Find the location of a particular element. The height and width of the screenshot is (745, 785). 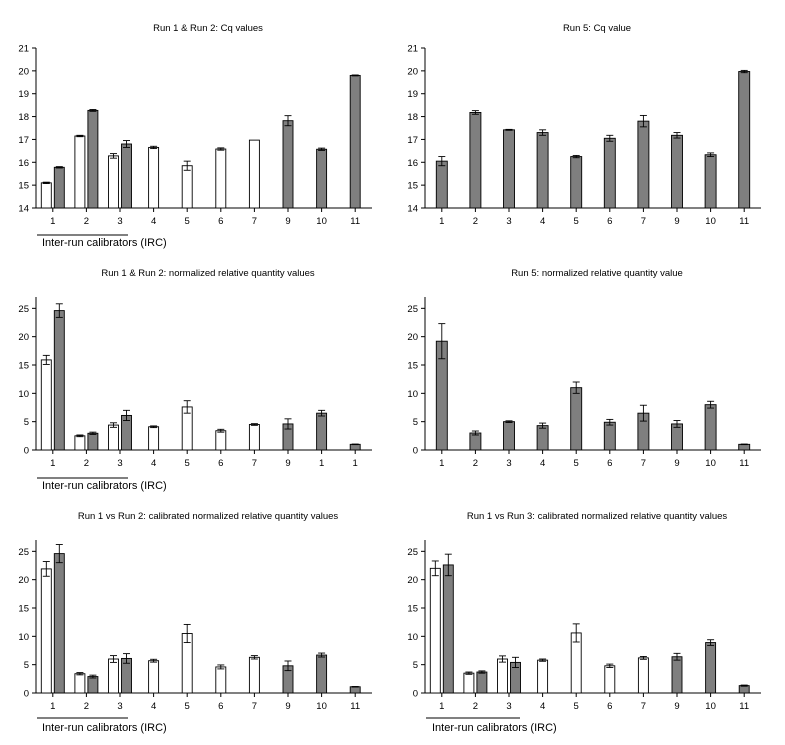

y-tick-label: 17 is located at coordinates (23, 140).